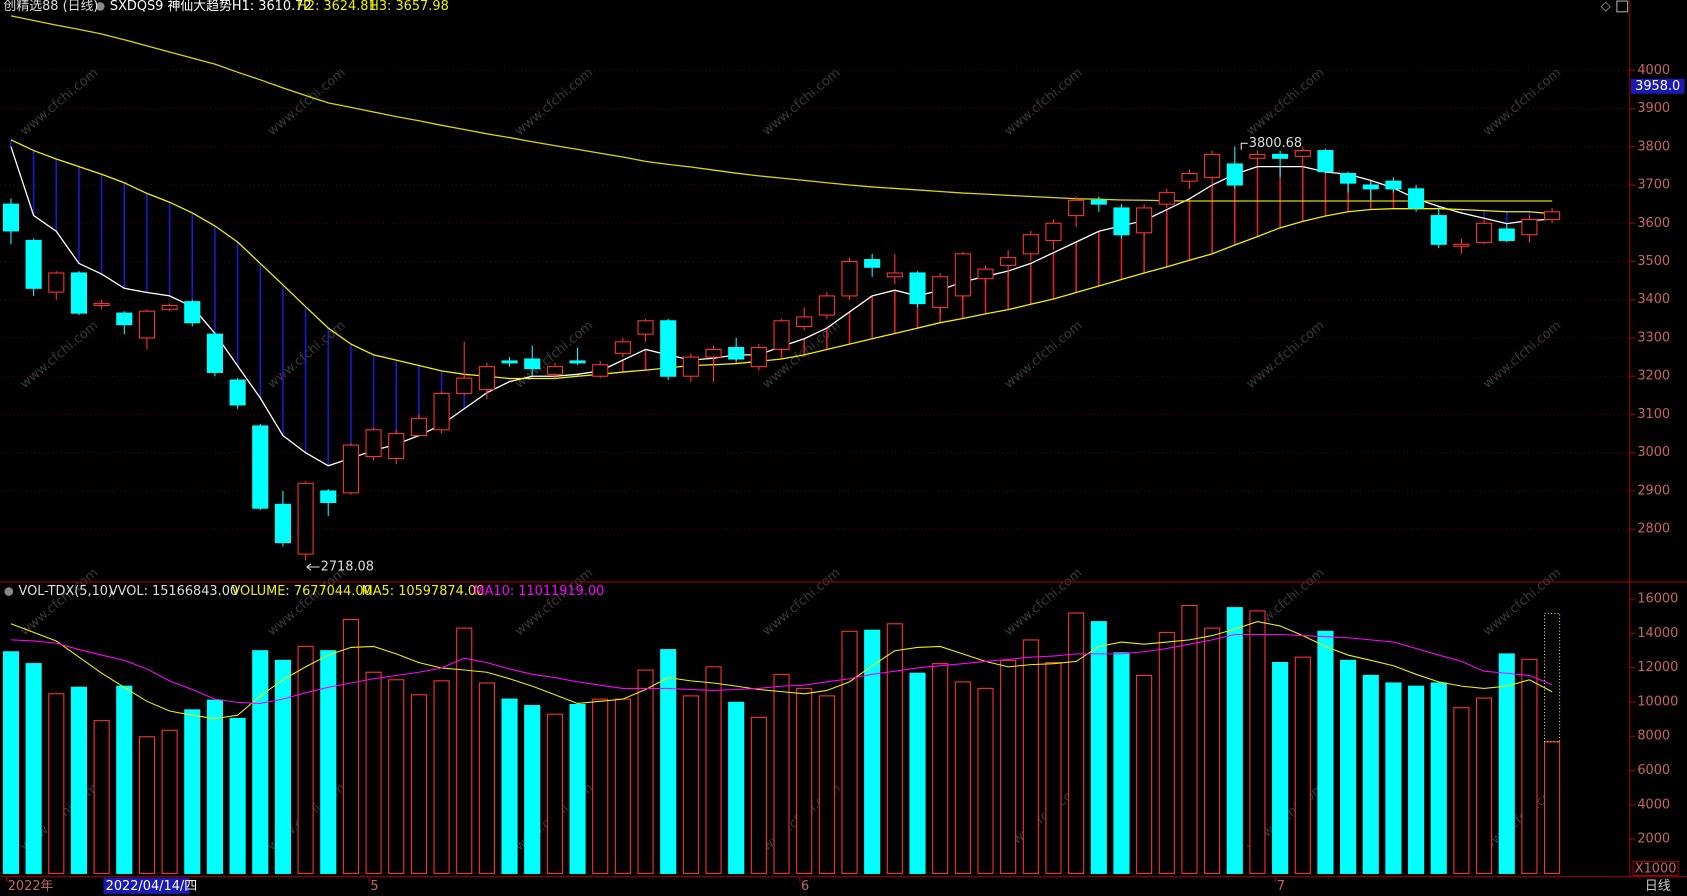  What do you see at coordinates (301, 591) in the screenshot?
I see `legend-entry: VOLUME: 7677044.00` at bounding box center [301, 591].